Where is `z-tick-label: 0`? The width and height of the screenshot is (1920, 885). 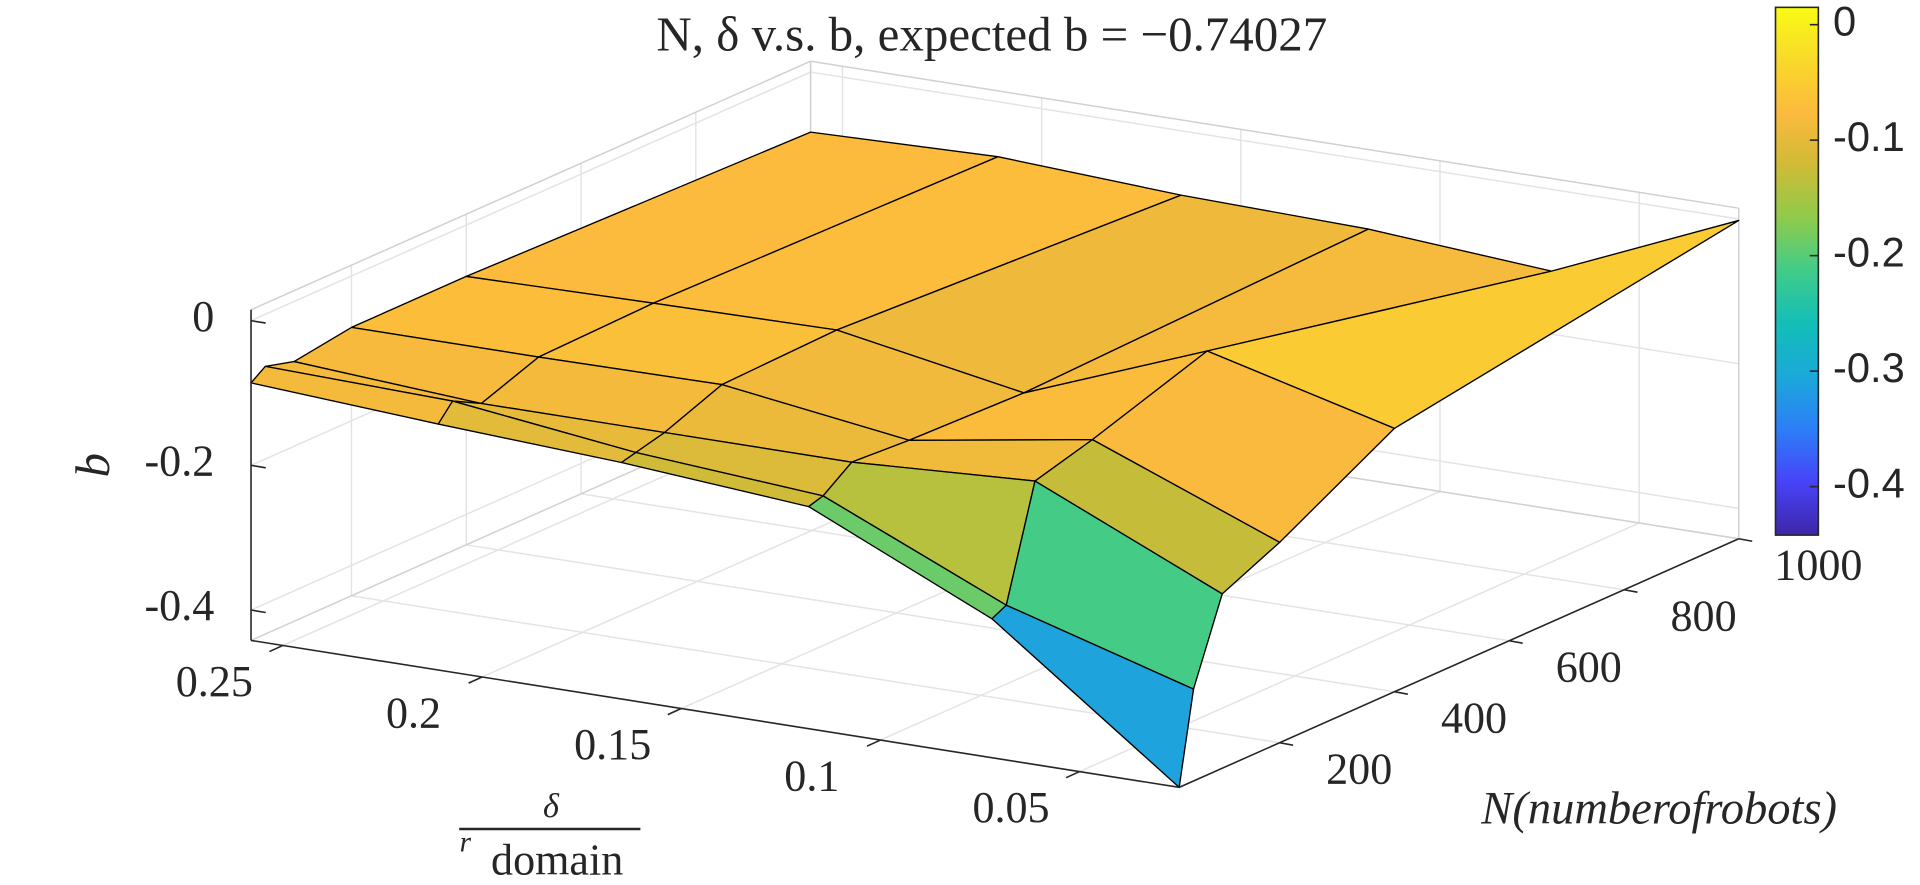 z-tick-label: 0 is located at coordinates (203, 316).